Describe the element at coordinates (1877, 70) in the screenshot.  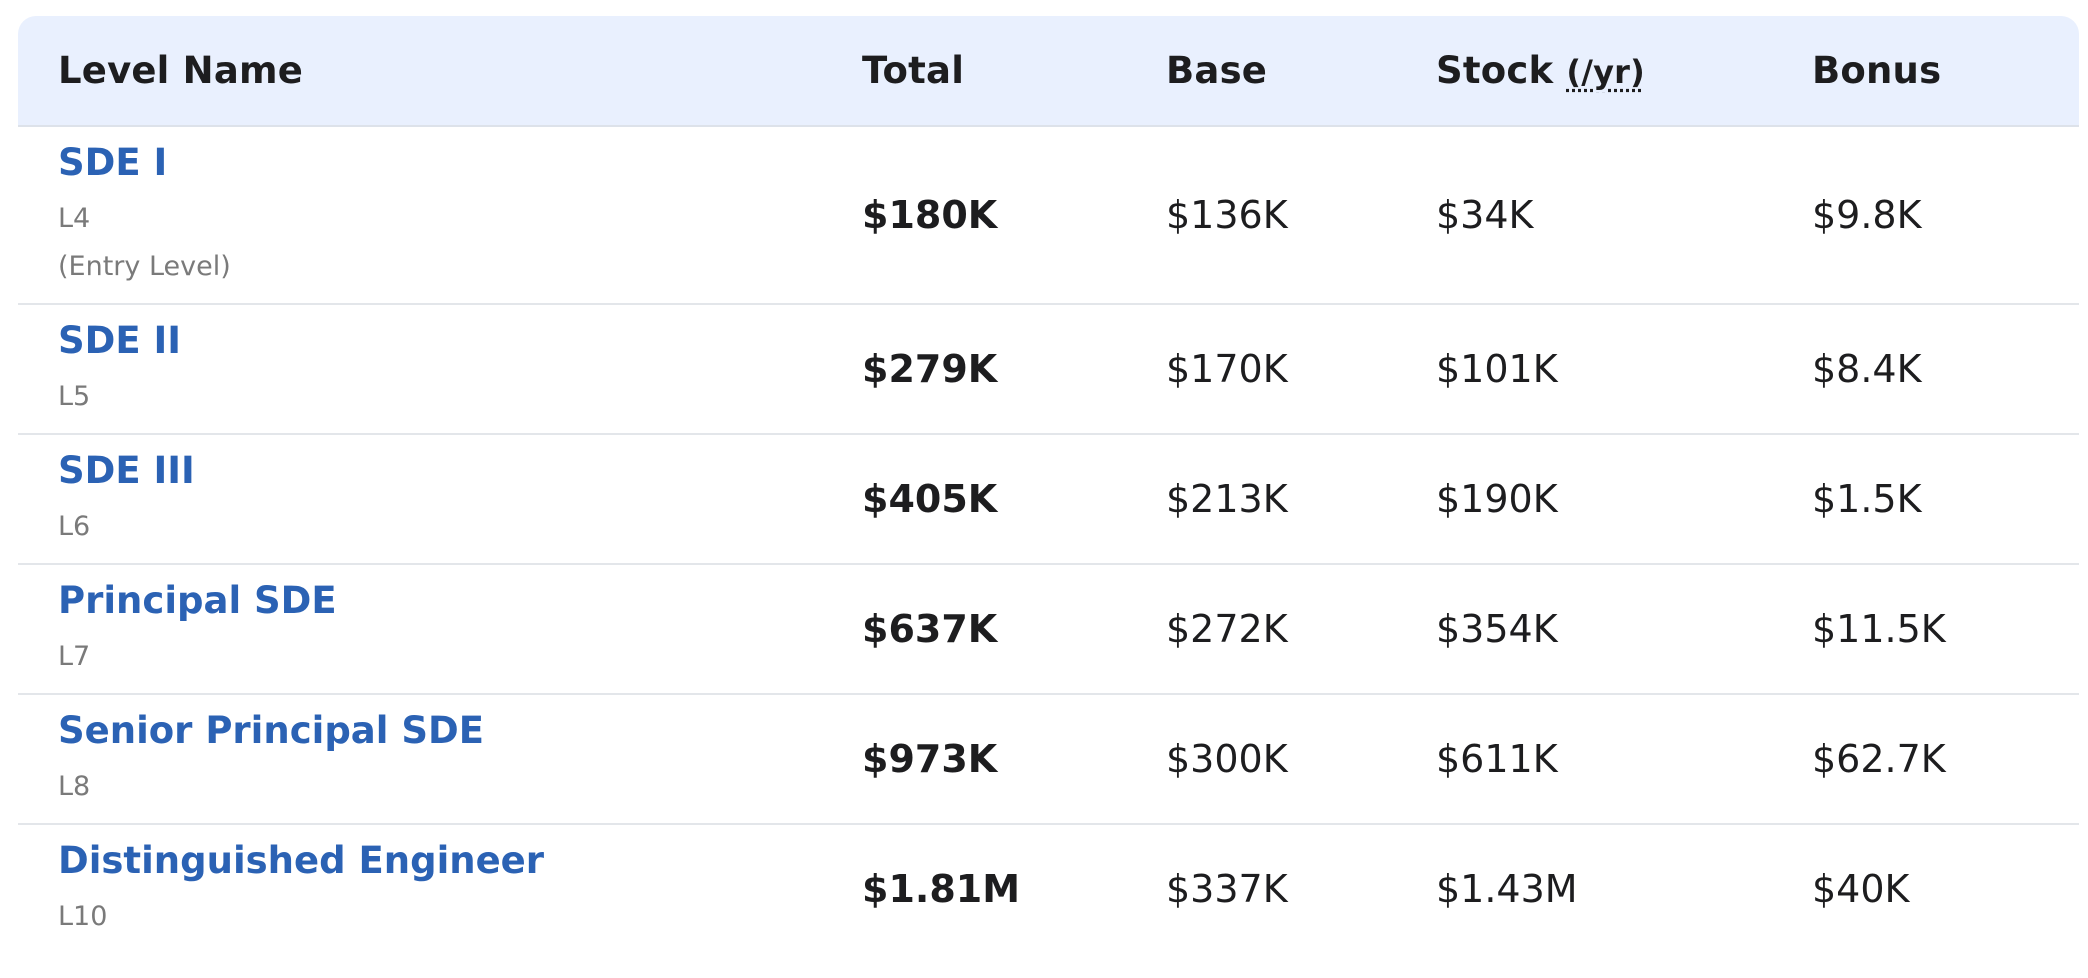
I see `header-bonus: Bonus` at that location.